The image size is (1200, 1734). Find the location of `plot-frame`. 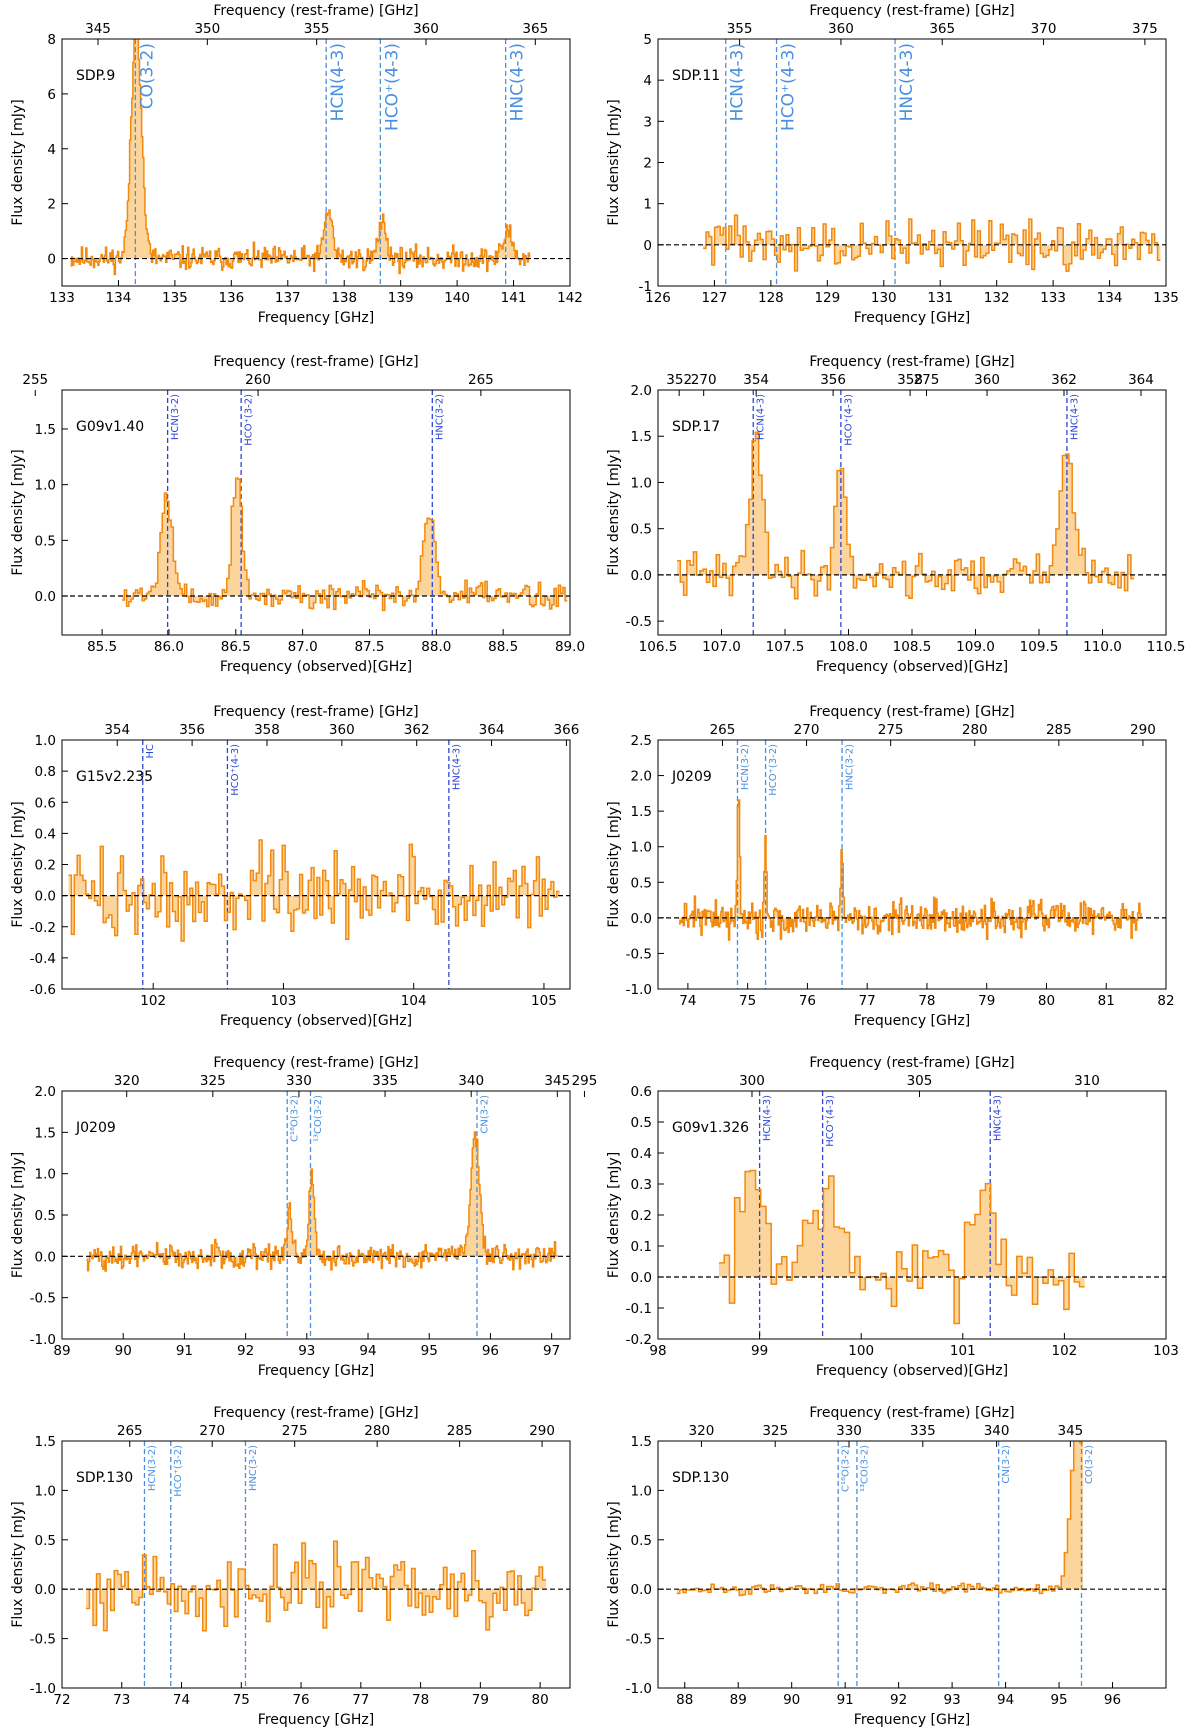

plot-frame is located at coordinates (912, 864).